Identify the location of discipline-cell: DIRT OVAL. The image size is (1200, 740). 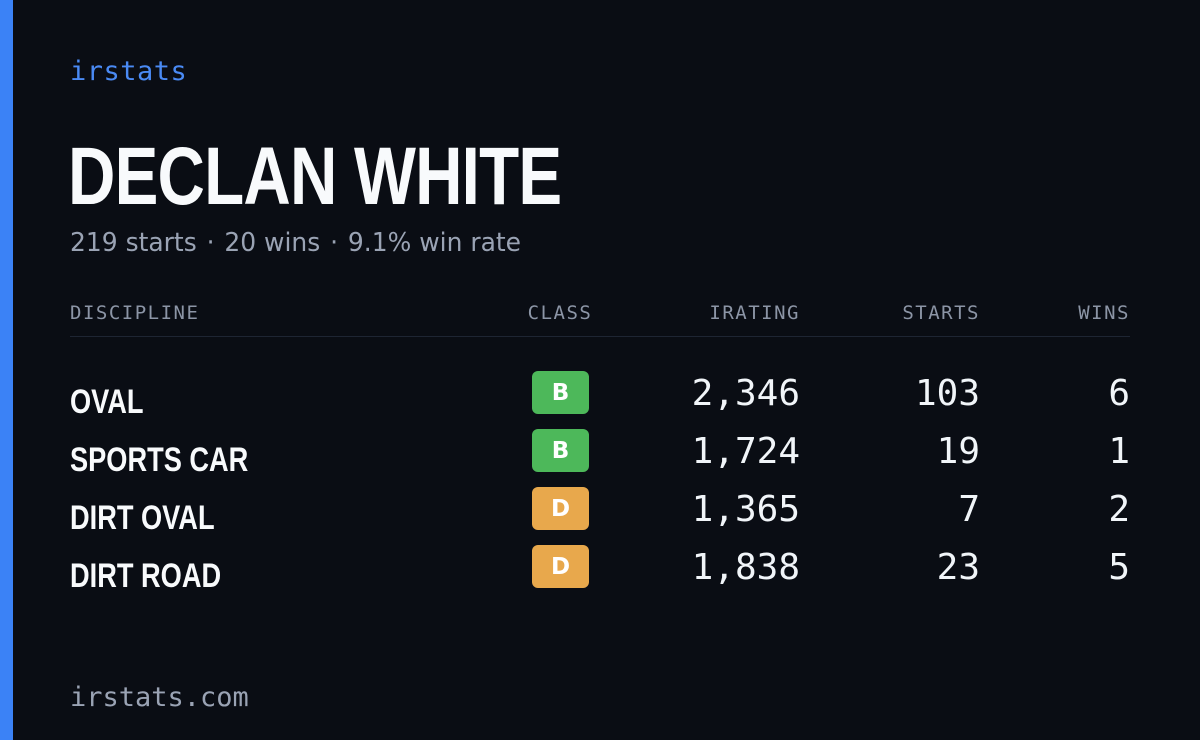
(142, 518).